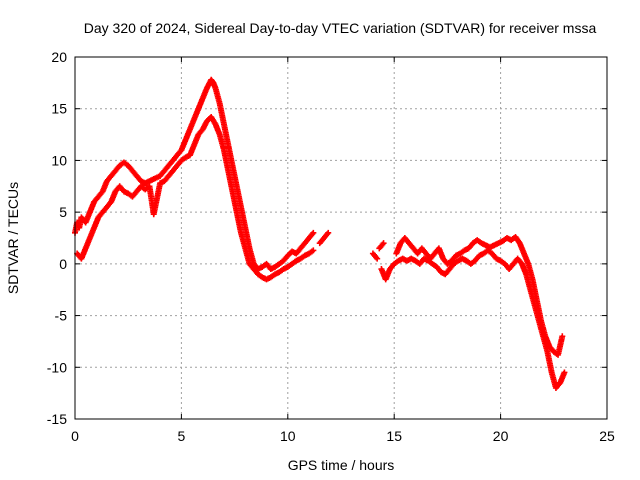 Image resolution: width=640 pixels, height=480 pixels. I want to click on y-tick-label: 20, so click(59, 57).